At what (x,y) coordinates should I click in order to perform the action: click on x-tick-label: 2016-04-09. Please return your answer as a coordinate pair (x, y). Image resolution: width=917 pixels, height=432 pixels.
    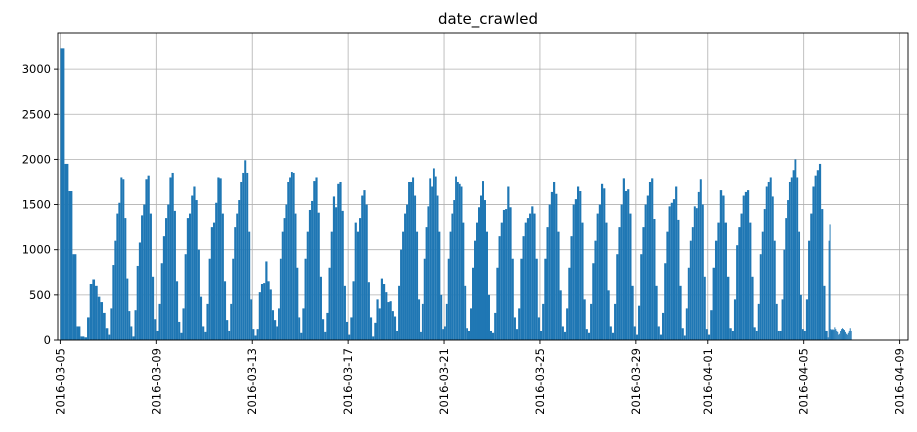
    Looking at the image, I should click on (900, 381).